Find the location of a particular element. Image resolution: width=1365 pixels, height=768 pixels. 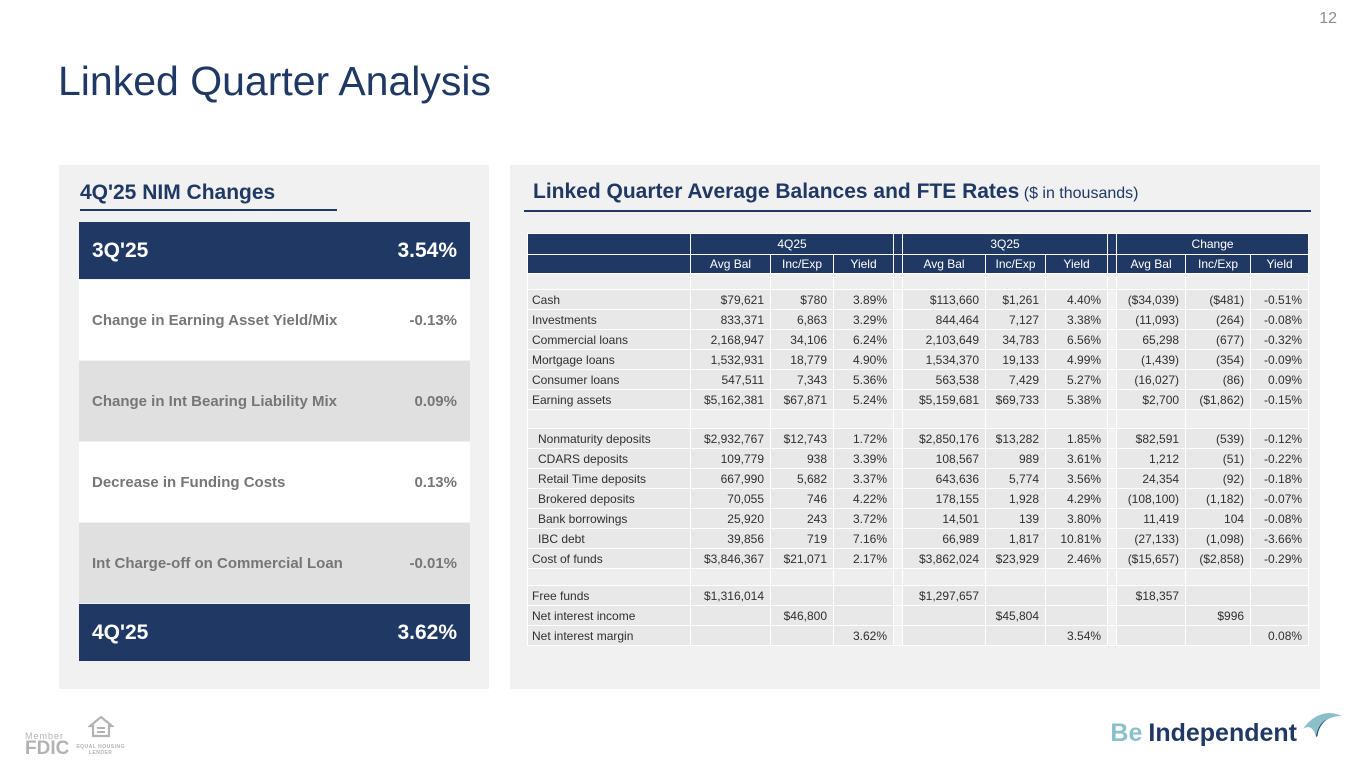

value-cell: 14,501 is located at coordinates (944, 518).